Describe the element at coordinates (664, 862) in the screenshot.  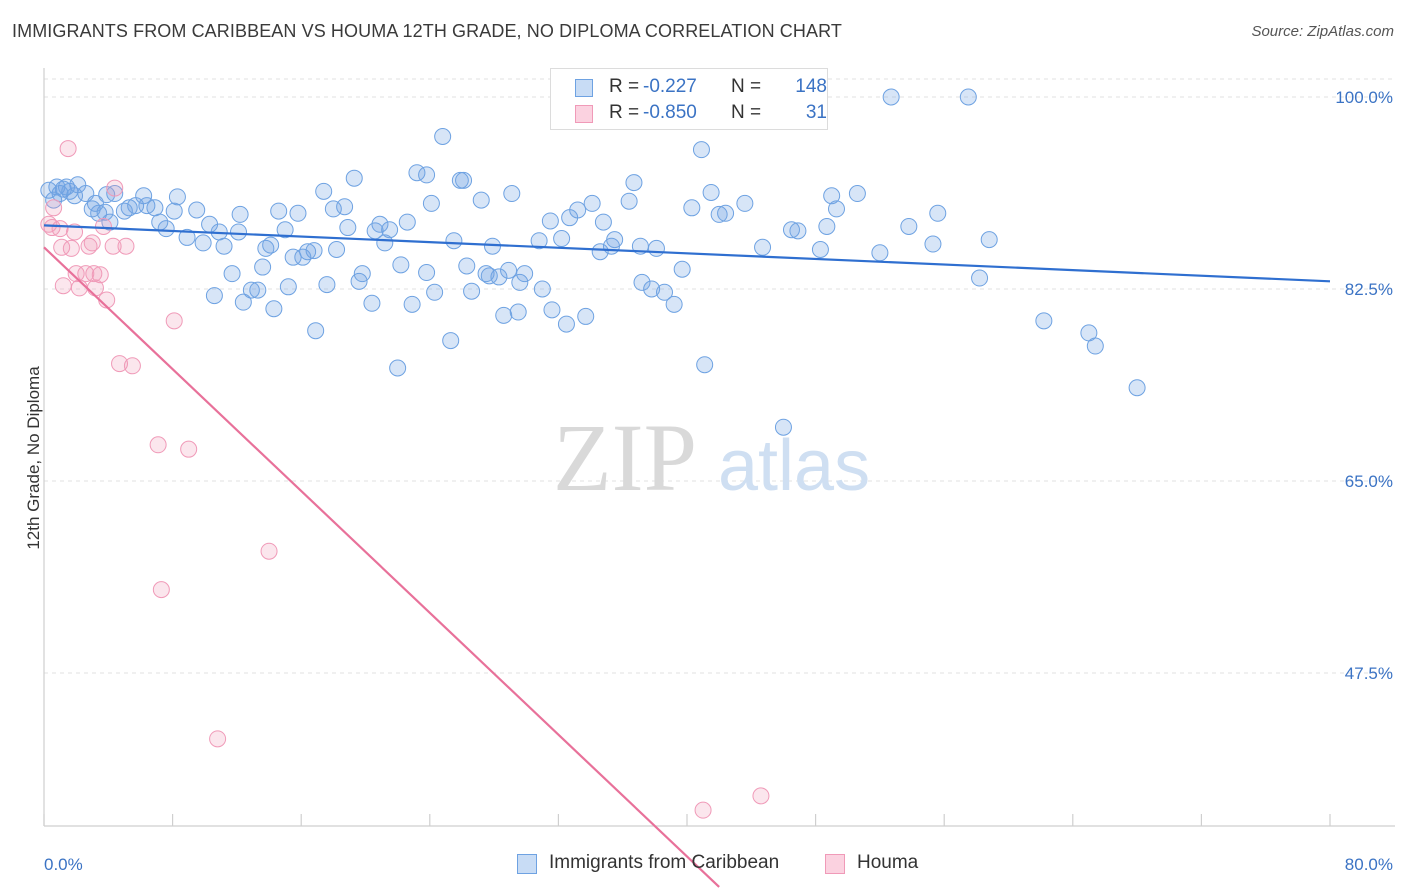
I see `bottom-legend-label: Immigrants from Caribbean` at that location.